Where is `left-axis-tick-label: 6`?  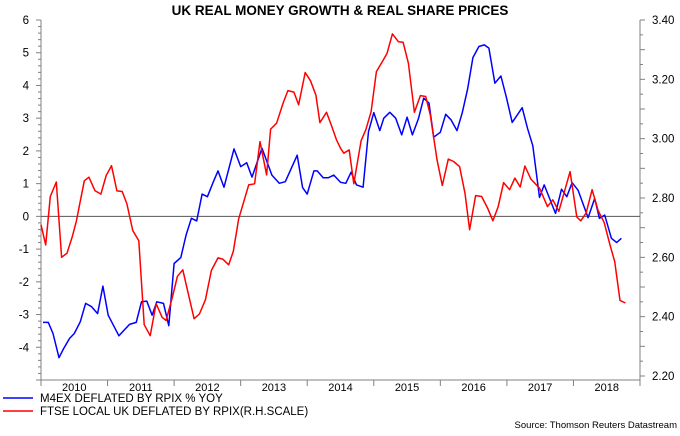 left-axis-tick-label: 6 is located at coordinates (26, 21).